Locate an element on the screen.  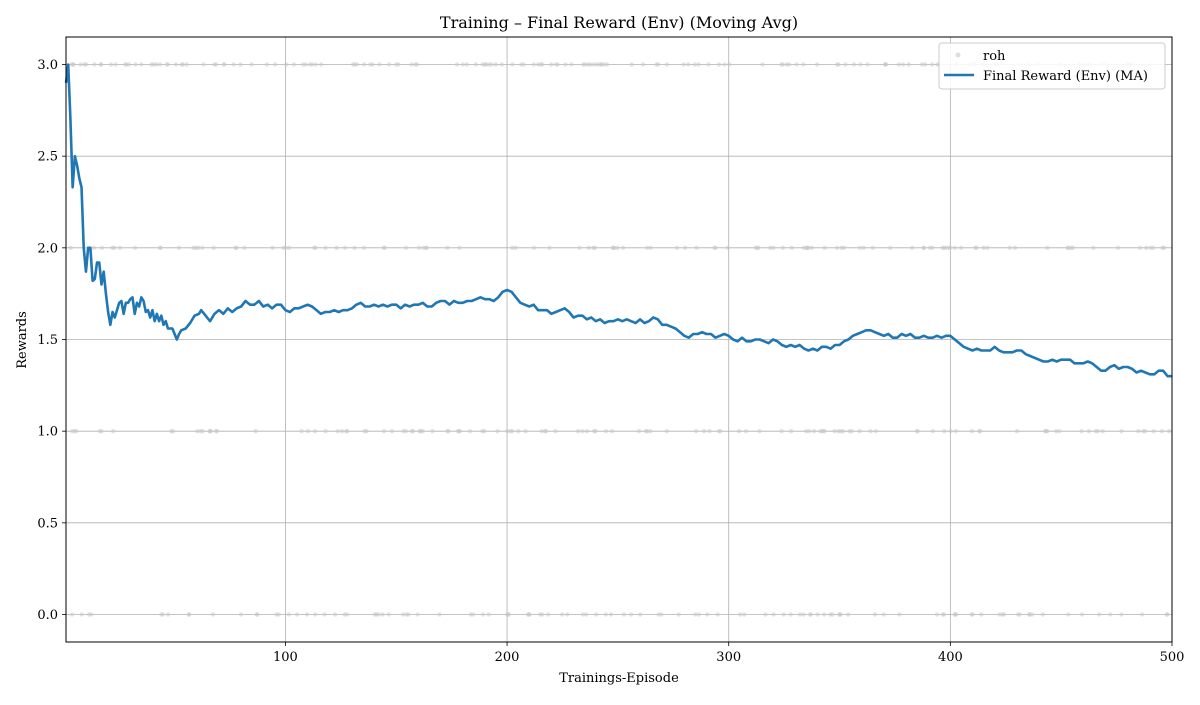
x-tick-label: 400 is located at coordinates (950, 657).